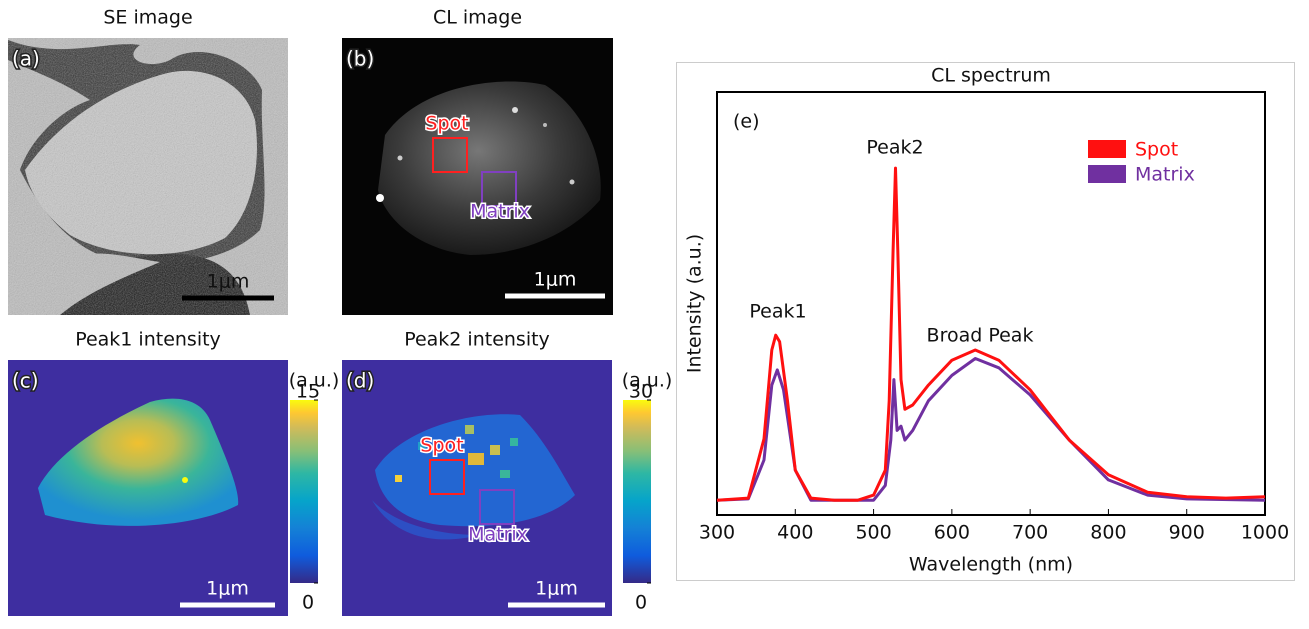  What do you see at coordinates (746, 122) in the screenshot?
I see `panel-label: (e)` at bounding box center [746, 122].